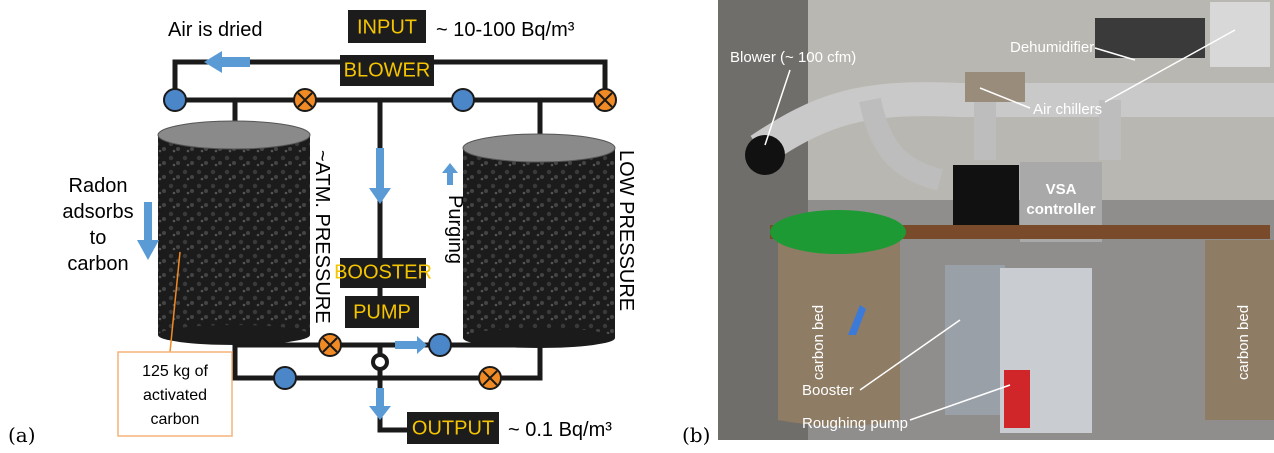 The height and width of the screenshot is (453, 1274). What do you see at coordinates (1243, 342) in the screenshot?
I see `carbon-bed-right: carbon bed` at bounding box center [1243, 342].